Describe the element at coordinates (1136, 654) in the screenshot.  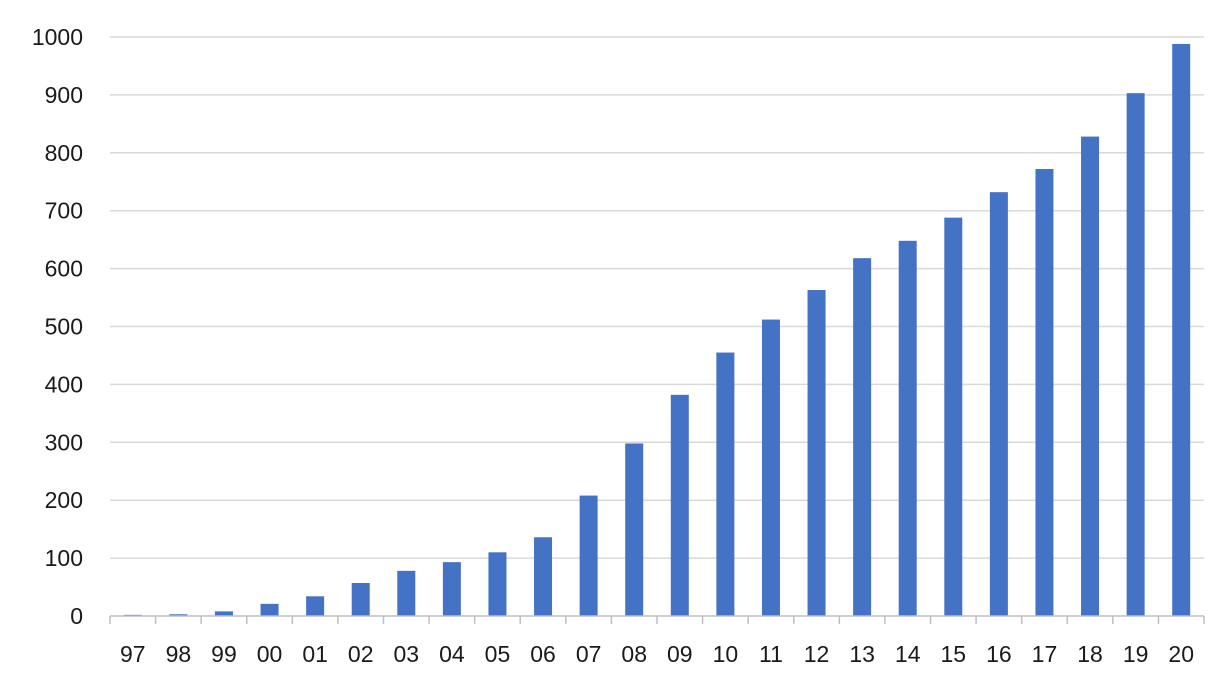
I see `x-tick-label: 19` at that location.